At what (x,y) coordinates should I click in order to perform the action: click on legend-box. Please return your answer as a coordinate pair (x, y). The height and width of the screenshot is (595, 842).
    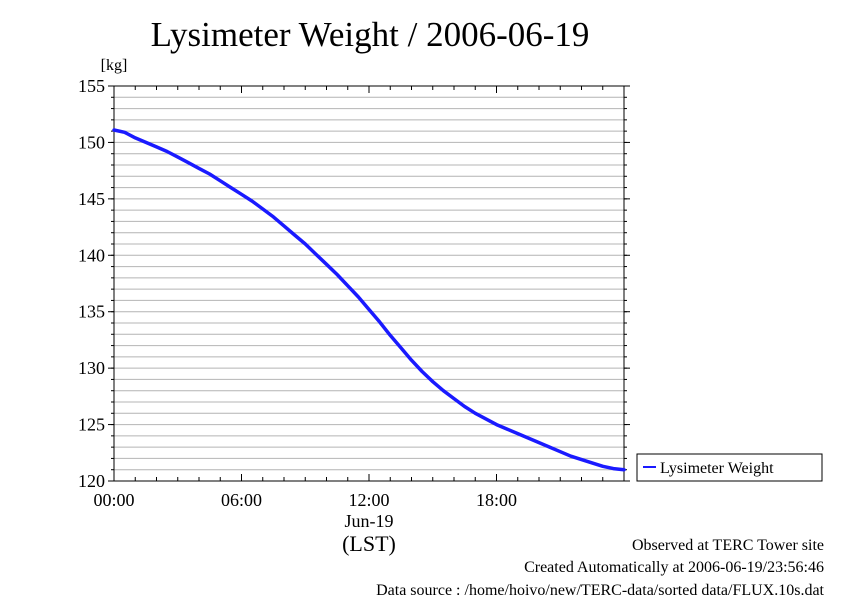
    Looking at the image, I should click on (729, 467).